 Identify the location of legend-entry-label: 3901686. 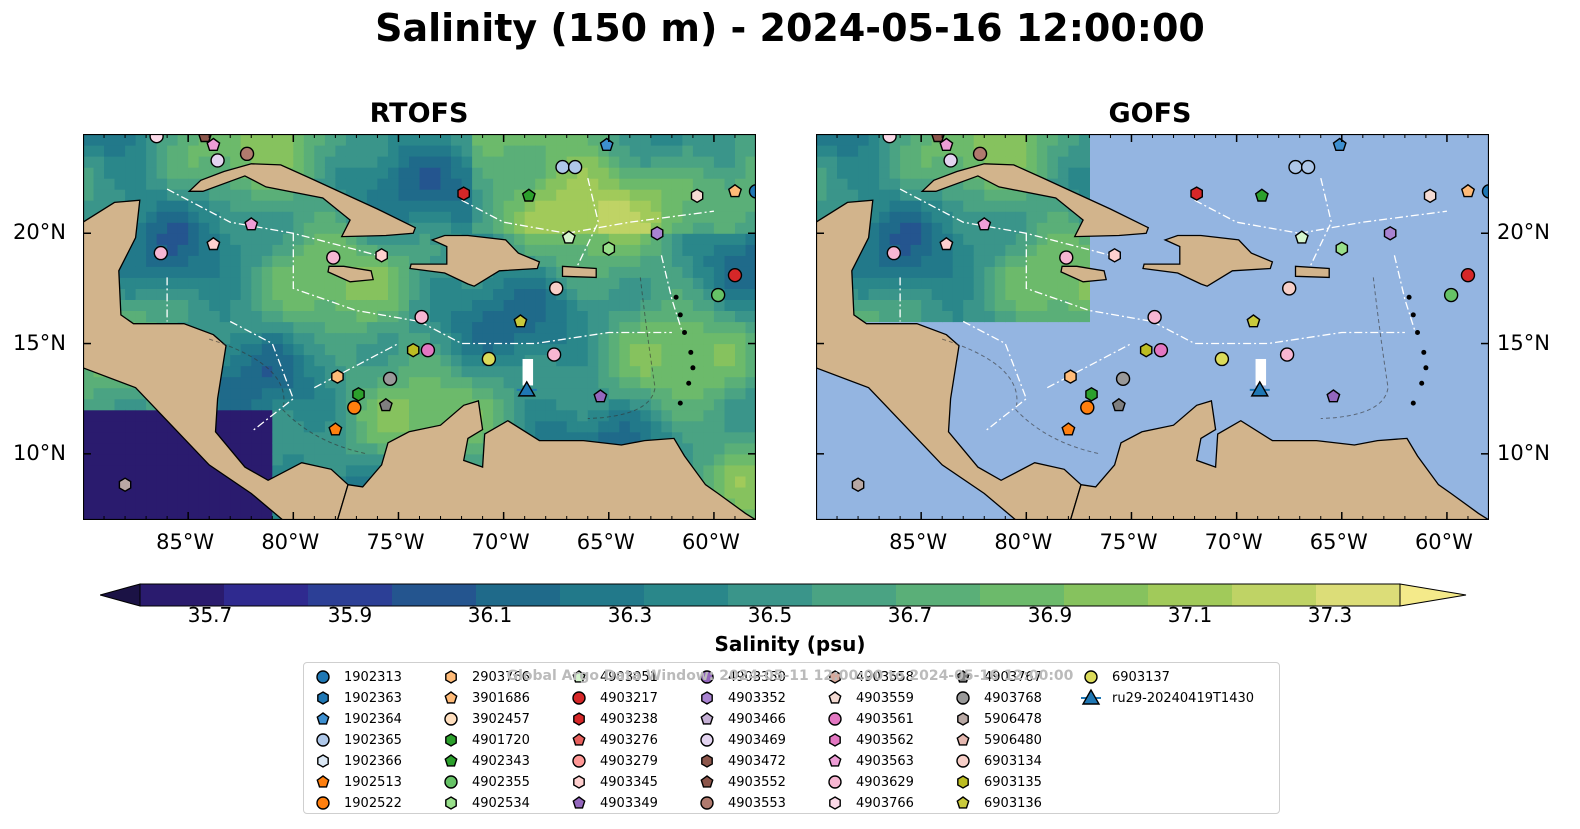
(501, 698).